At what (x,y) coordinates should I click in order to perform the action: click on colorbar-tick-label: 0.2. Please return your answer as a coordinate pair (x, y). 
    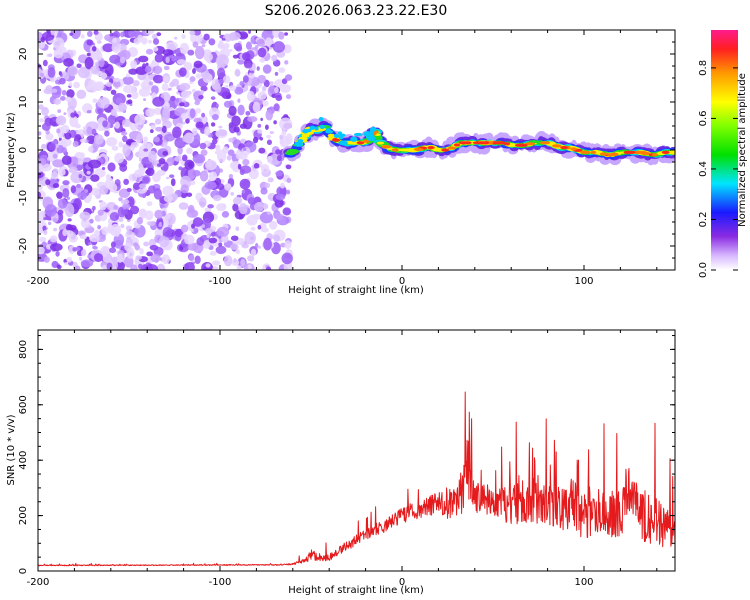
    Looking at the image, I should click on (703, 220).